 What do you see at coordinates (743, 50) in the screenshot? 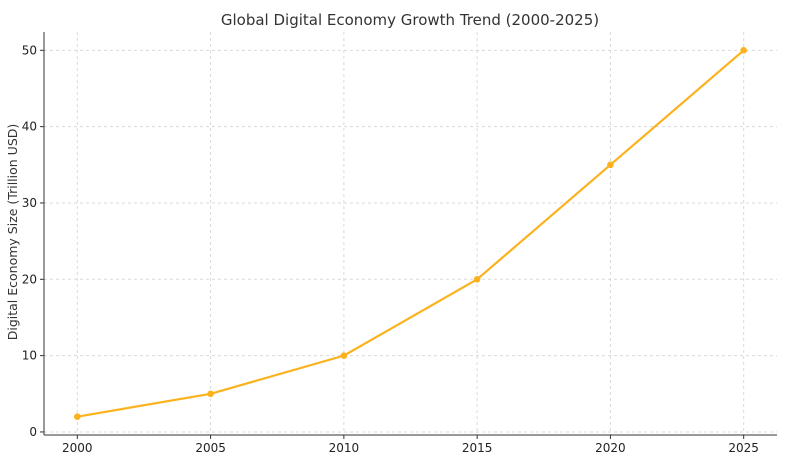
I see `data-point-2025` at bounding box center [743, 50].